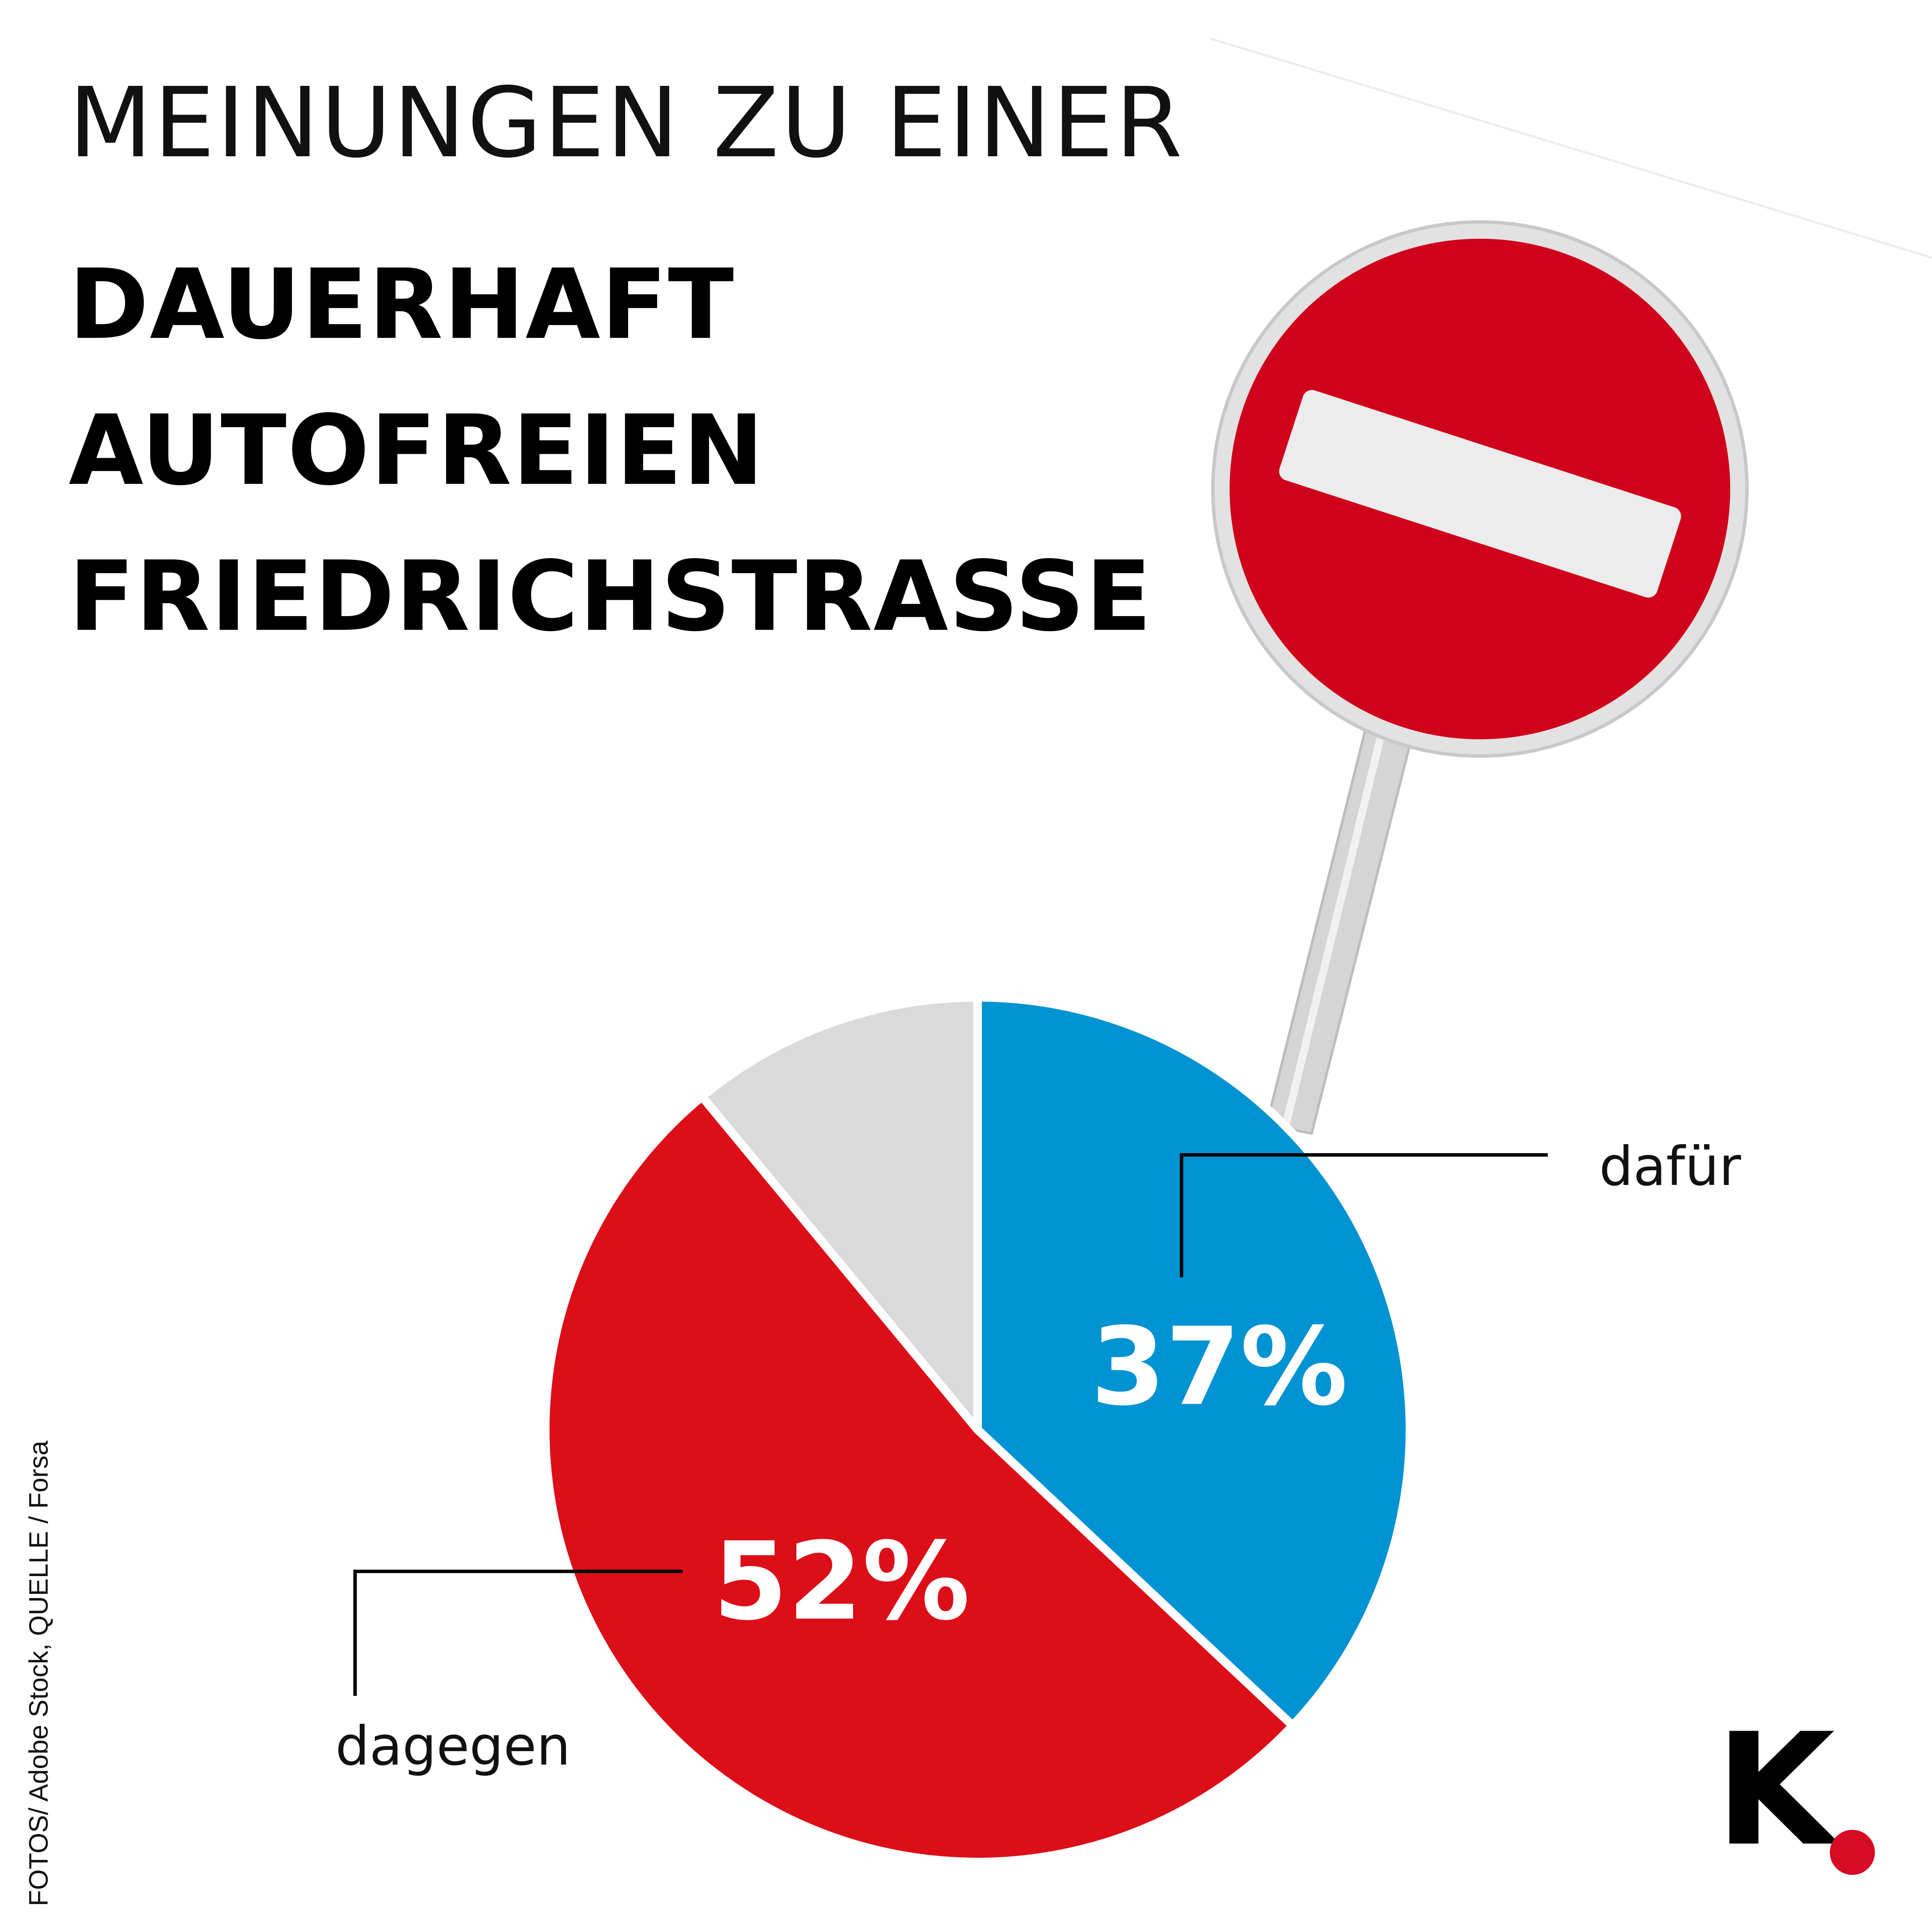  I want to click on pie-value-label: 52%, so click(841, 1581).